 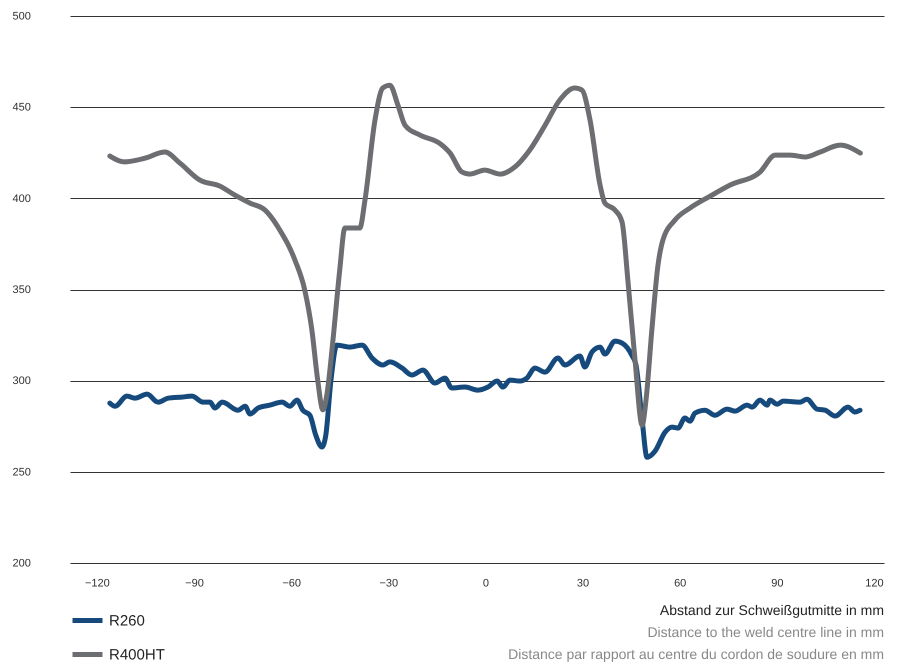 I want to click on x-tick-label: 120, so click(x=874, y=584).